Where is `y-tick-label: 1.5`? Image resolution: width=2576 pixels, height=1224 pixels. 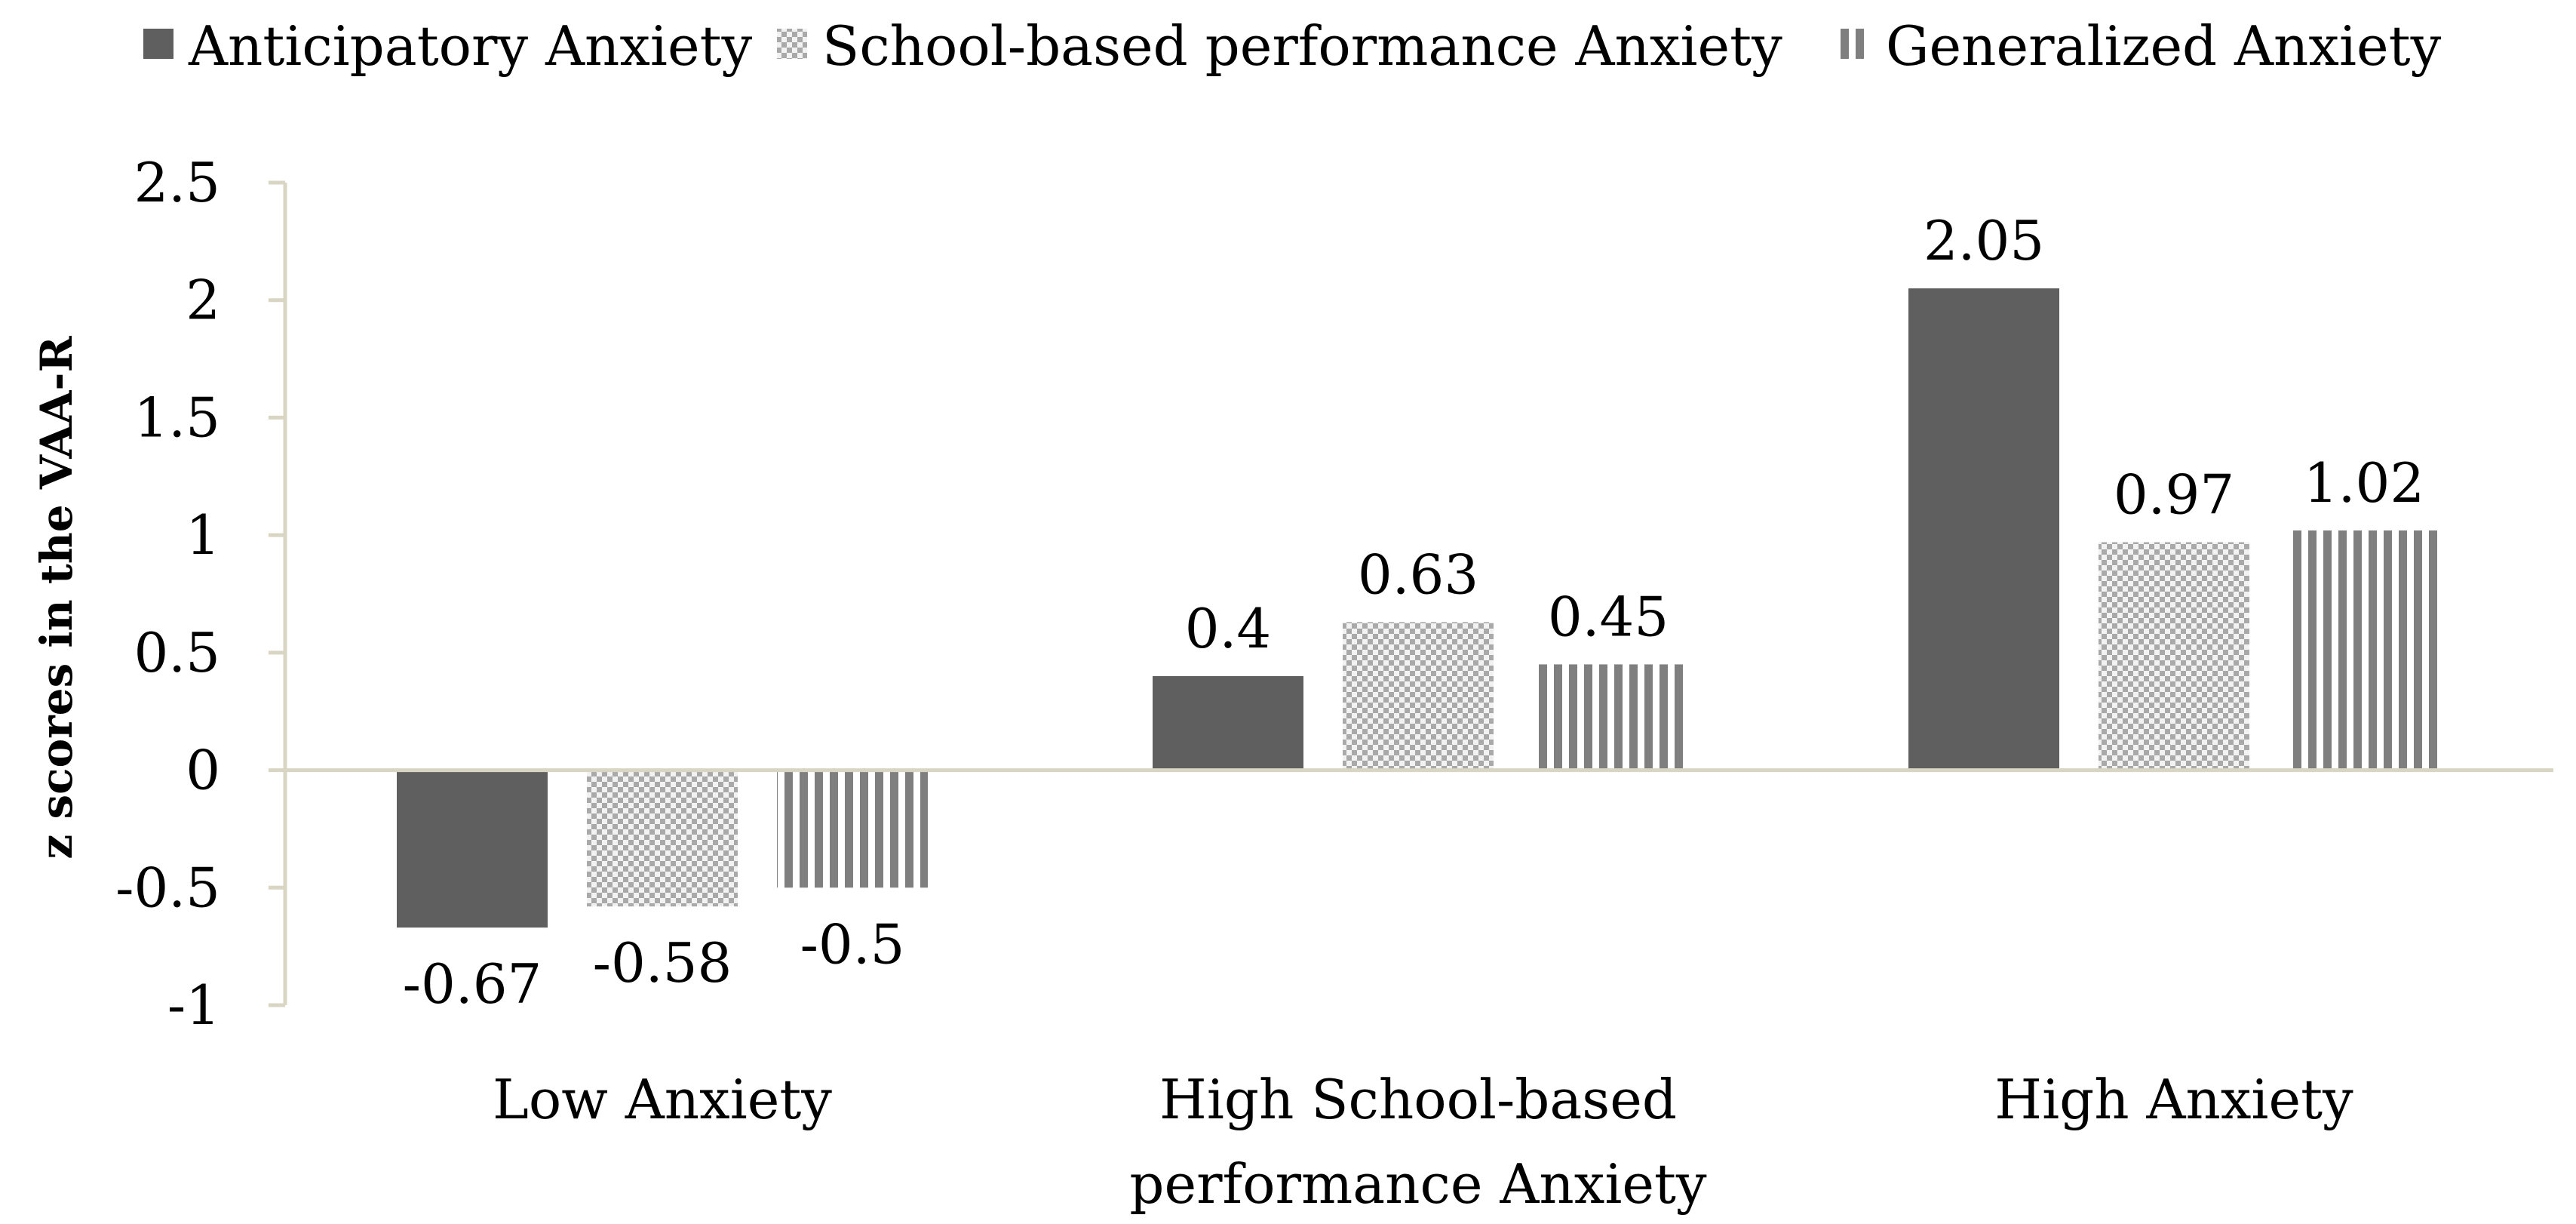 y-tick-label: 1.5 is located at coordinates (177, 417).